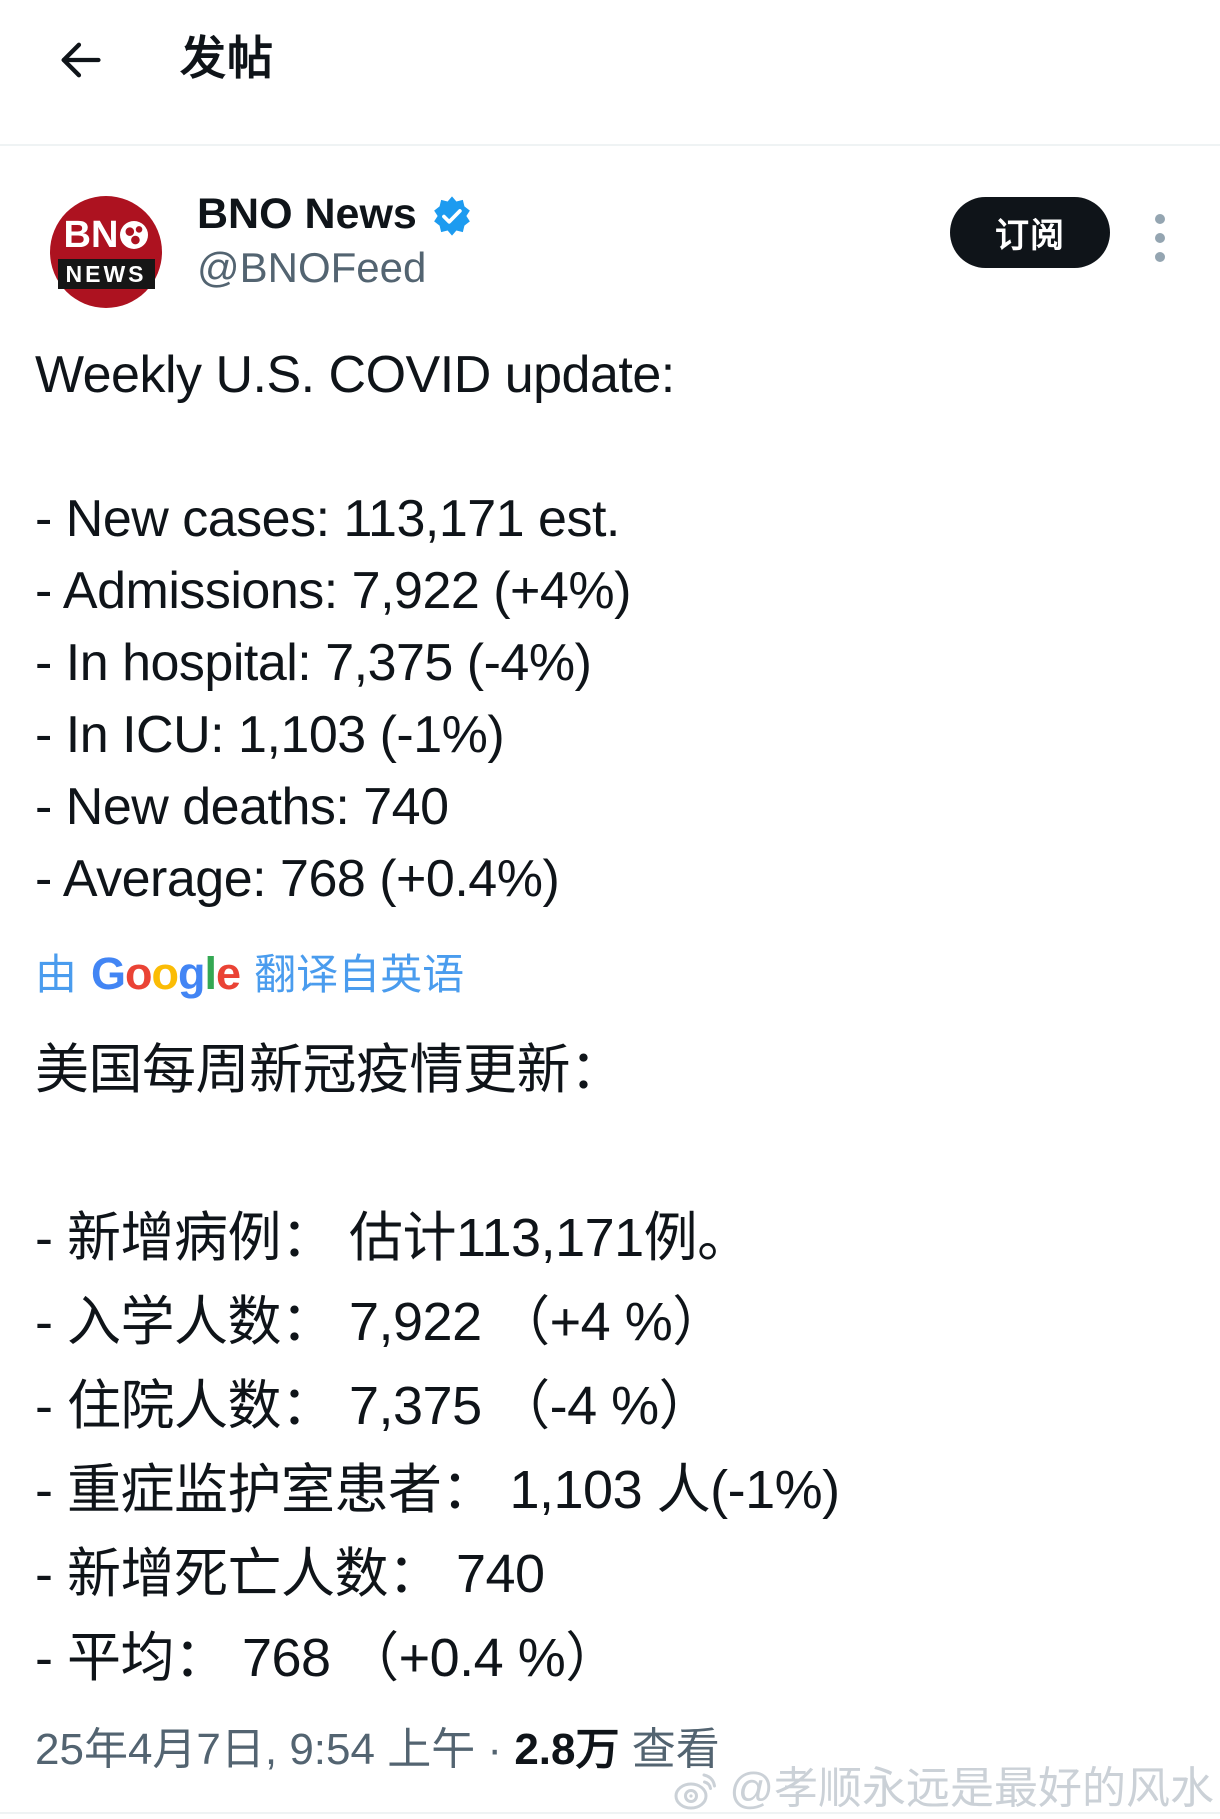  Describe the element at coordinates (393, 1238) in the screenshot. I see `tweet-line: - 新增病例： 估计113,171例。` at that location.